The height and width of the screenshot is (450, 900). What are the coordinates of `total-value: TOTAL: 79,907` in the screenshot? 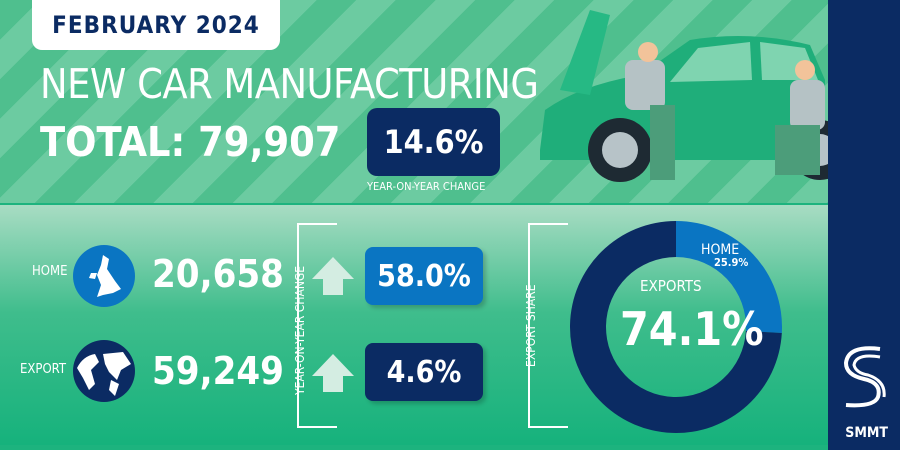 It's located at (190, 142).